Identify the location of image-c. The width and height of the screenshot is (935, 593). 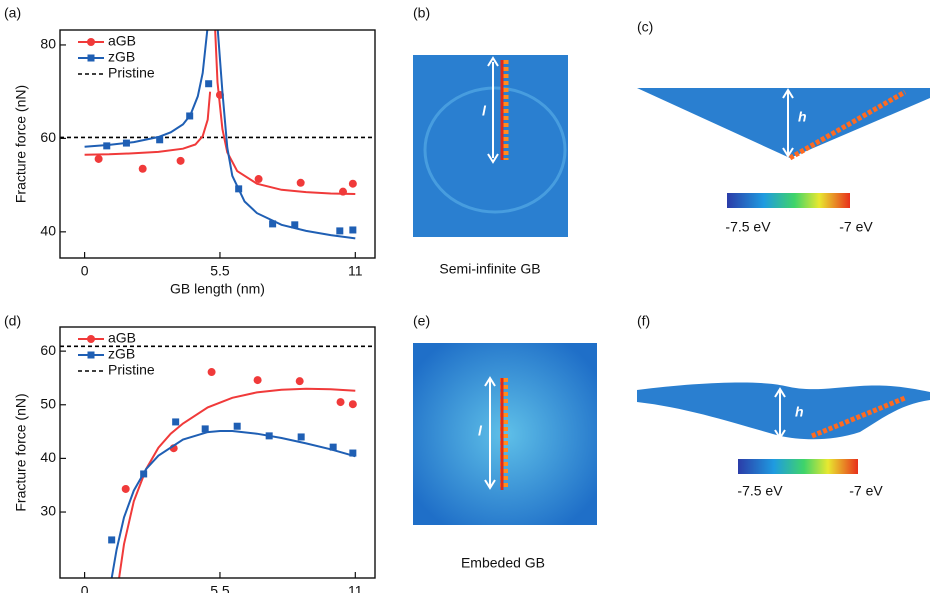
(783, 148).